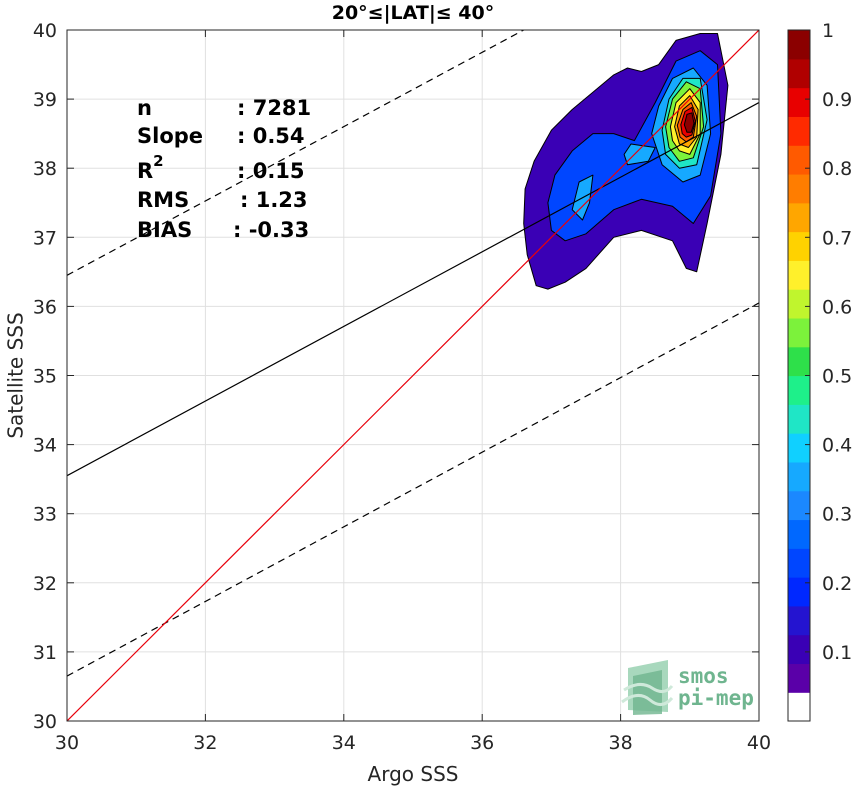 This screenshot has height=788, width=855. What do you see at coordinates (837, 238) in the screenshot?
I see `colorbar-tick-label: 0.7` at bounding box center [837, 238].